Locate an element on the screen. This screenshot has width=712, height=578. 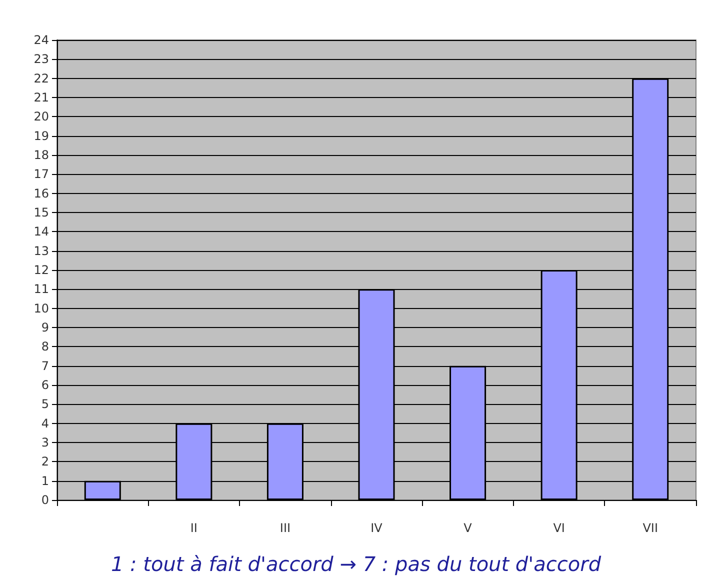
y-tick-label: 1 is located at coordinates (45, 481).